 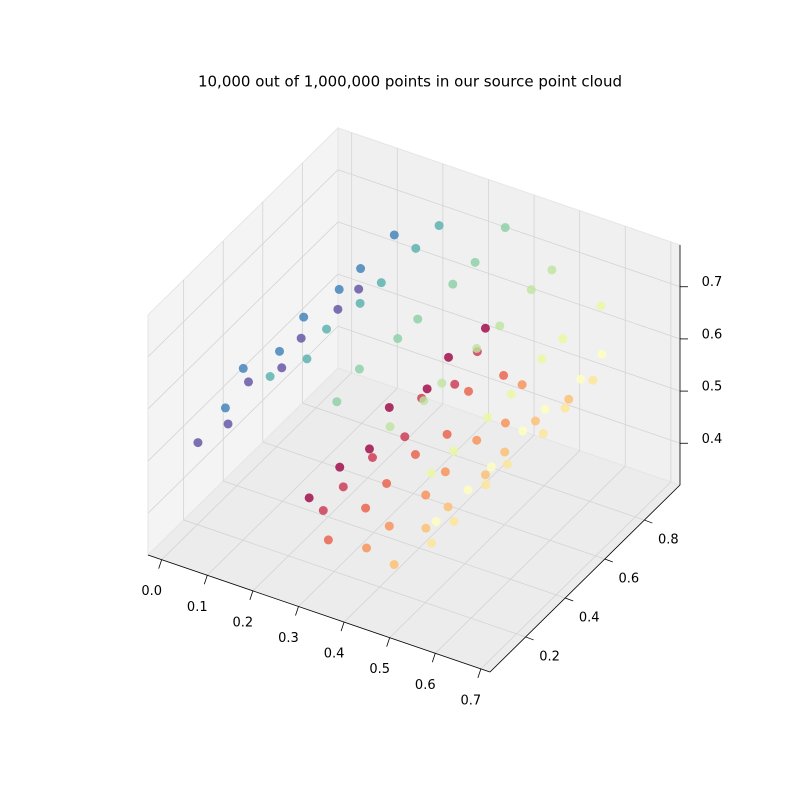 I want to click on x-tick-label: 0.4, so click(x=334, y=654).